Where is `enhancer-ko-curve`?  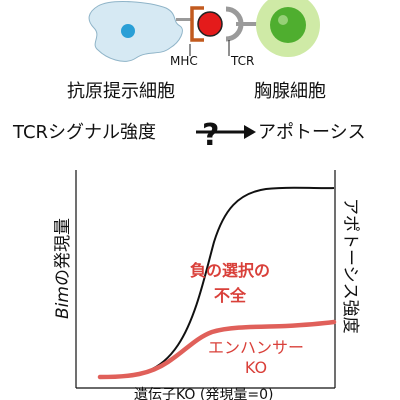 enhancer-ko-curve is located at coordinates (217, 349).